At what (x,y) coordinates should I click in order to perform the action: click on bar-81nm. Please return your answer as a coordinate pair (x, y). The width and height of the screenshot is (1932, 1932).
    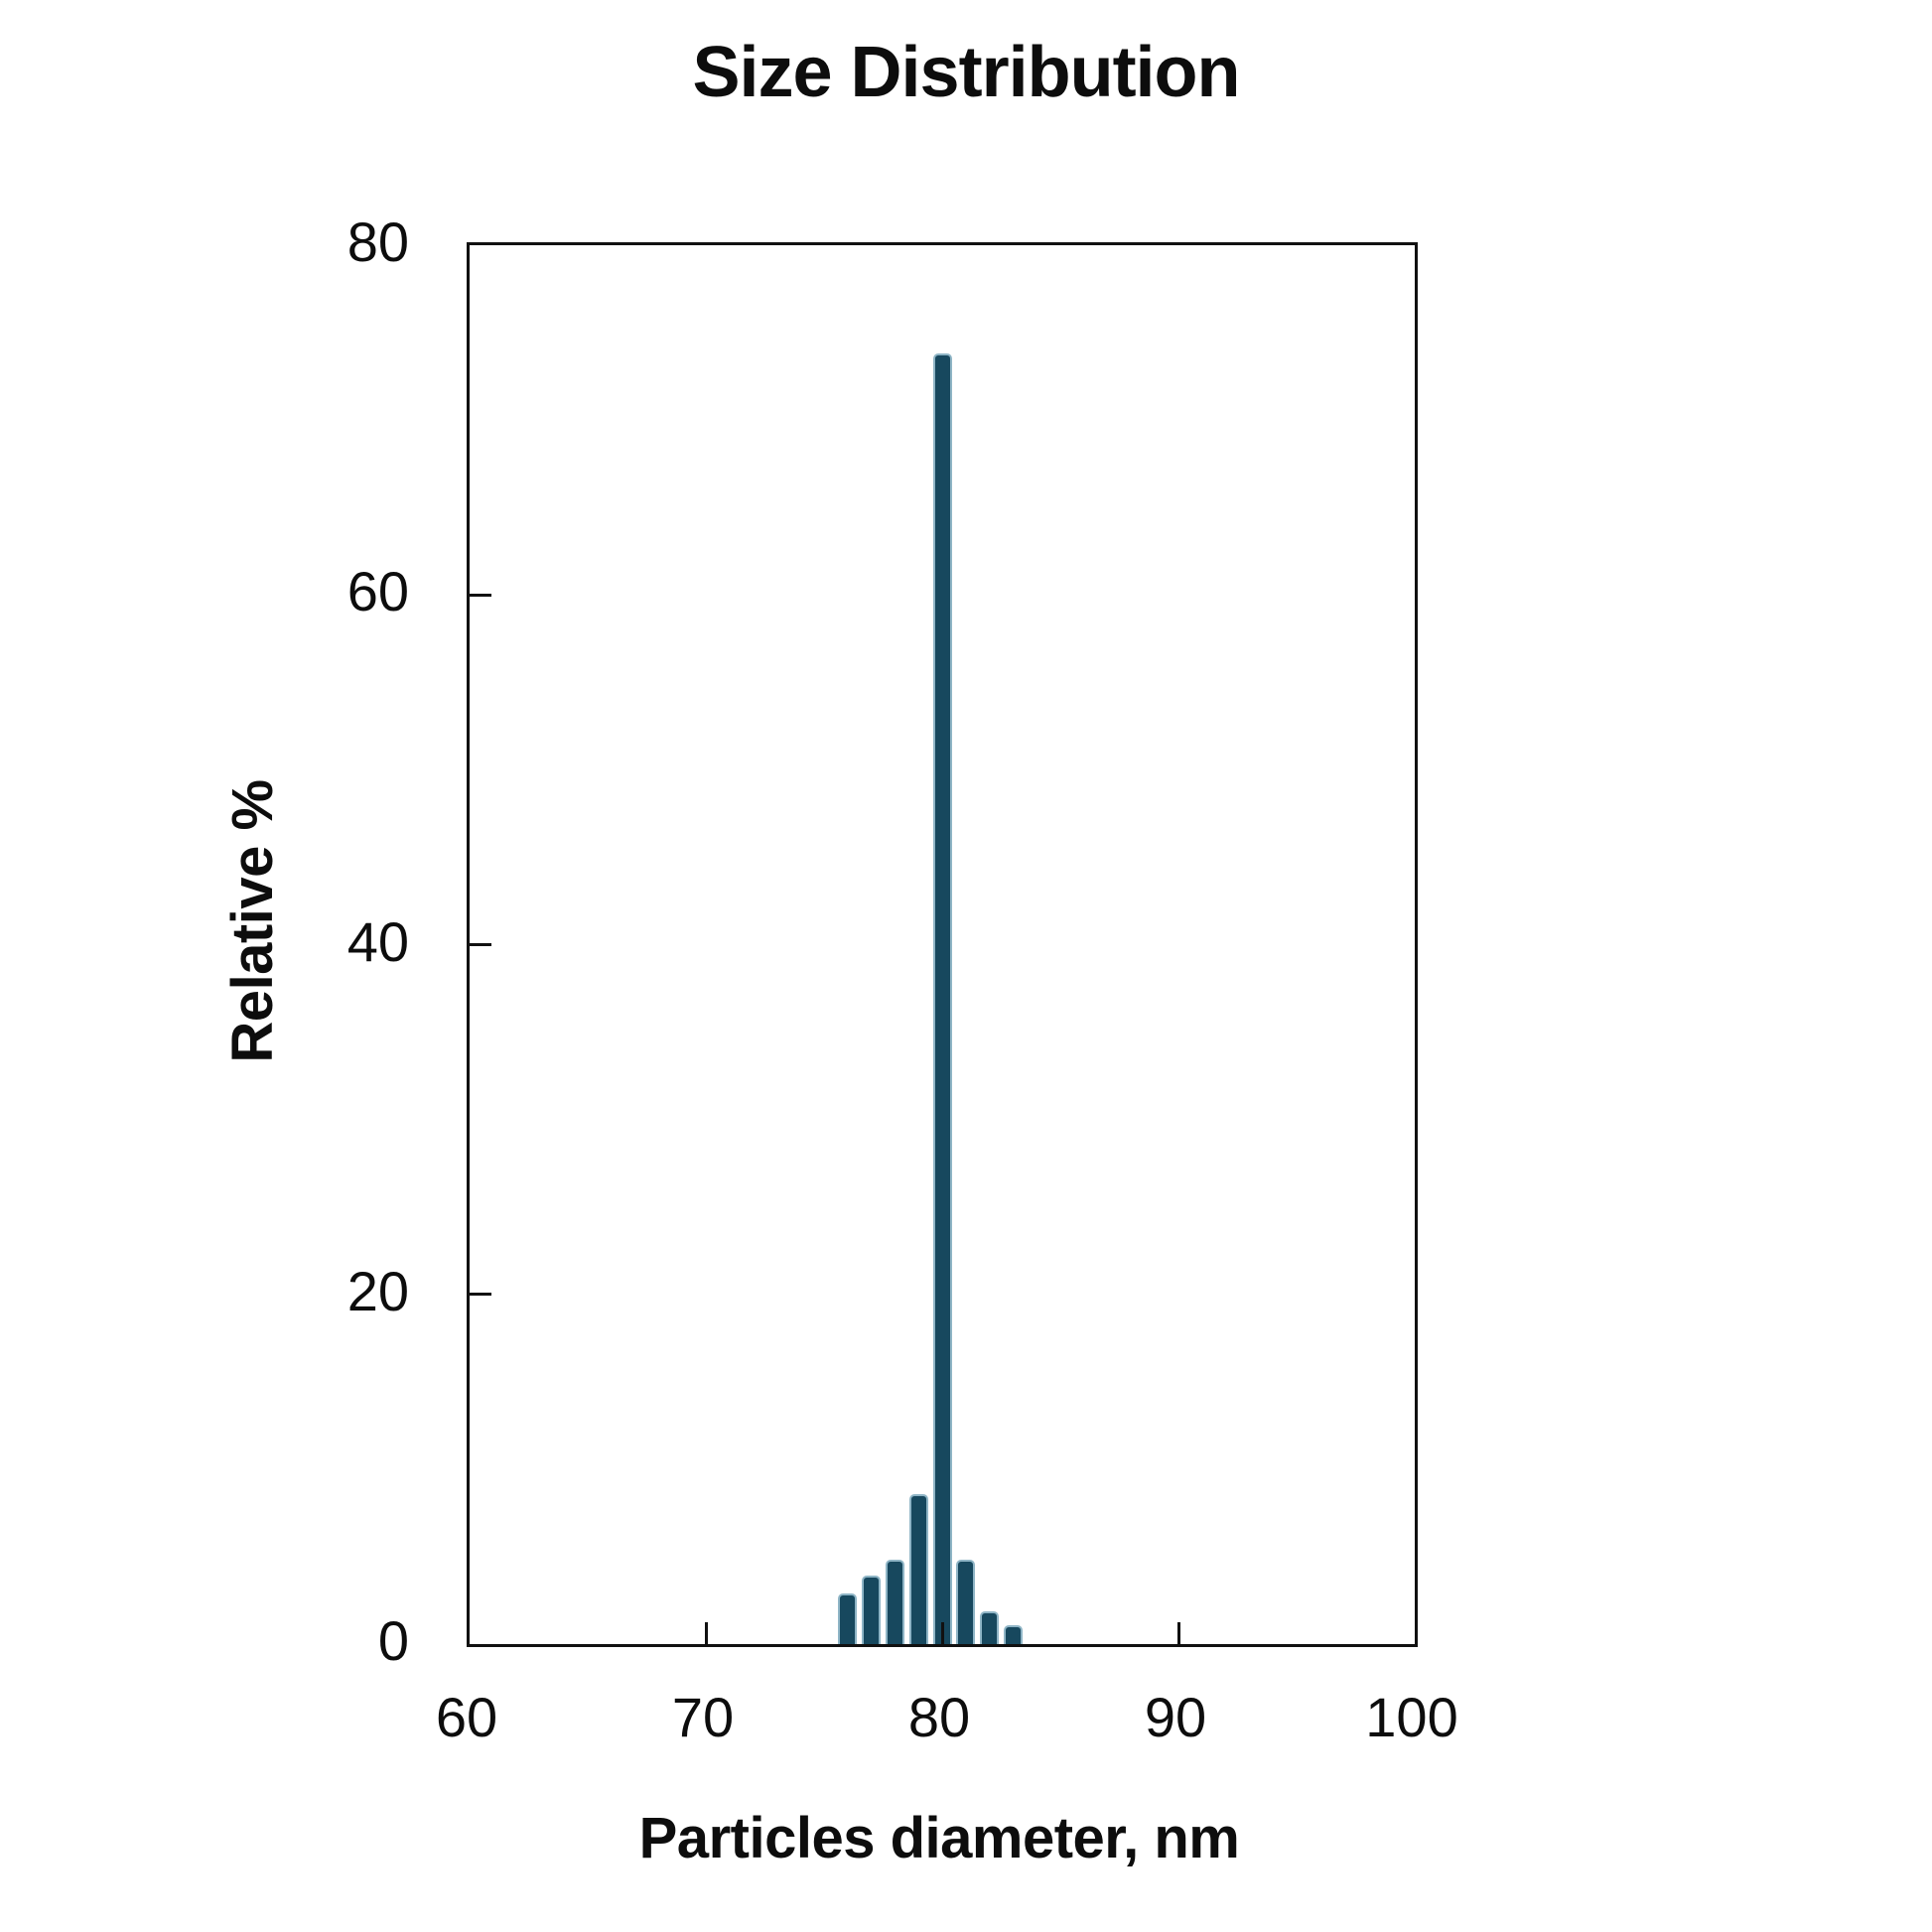
    Looking at the image, I should click on (966, 1602).